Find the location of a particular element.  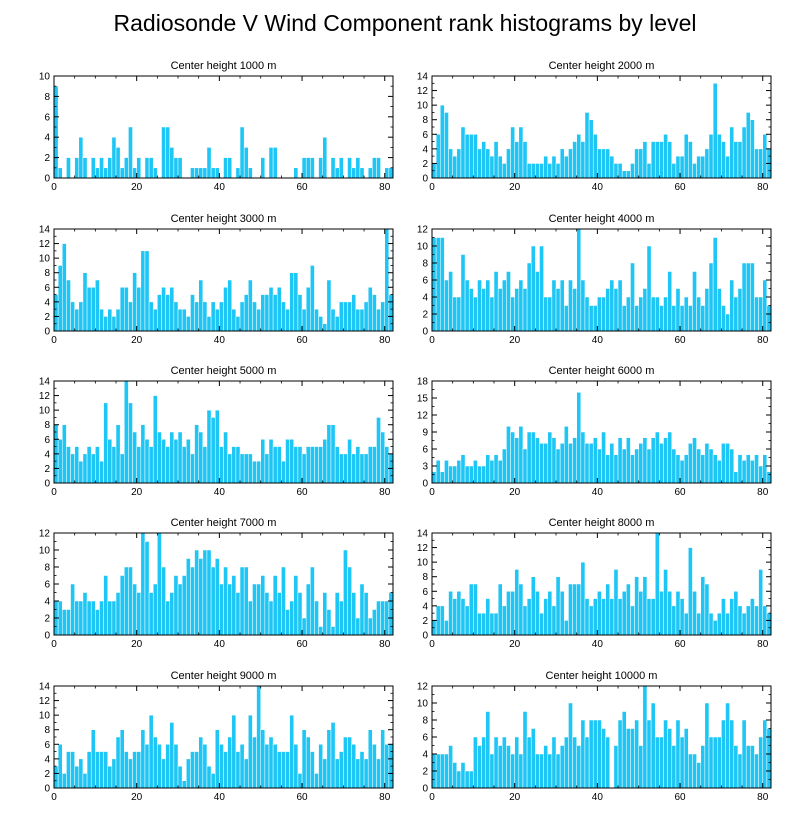

y-tick-label: 6 is located at coordinates (425, 592).